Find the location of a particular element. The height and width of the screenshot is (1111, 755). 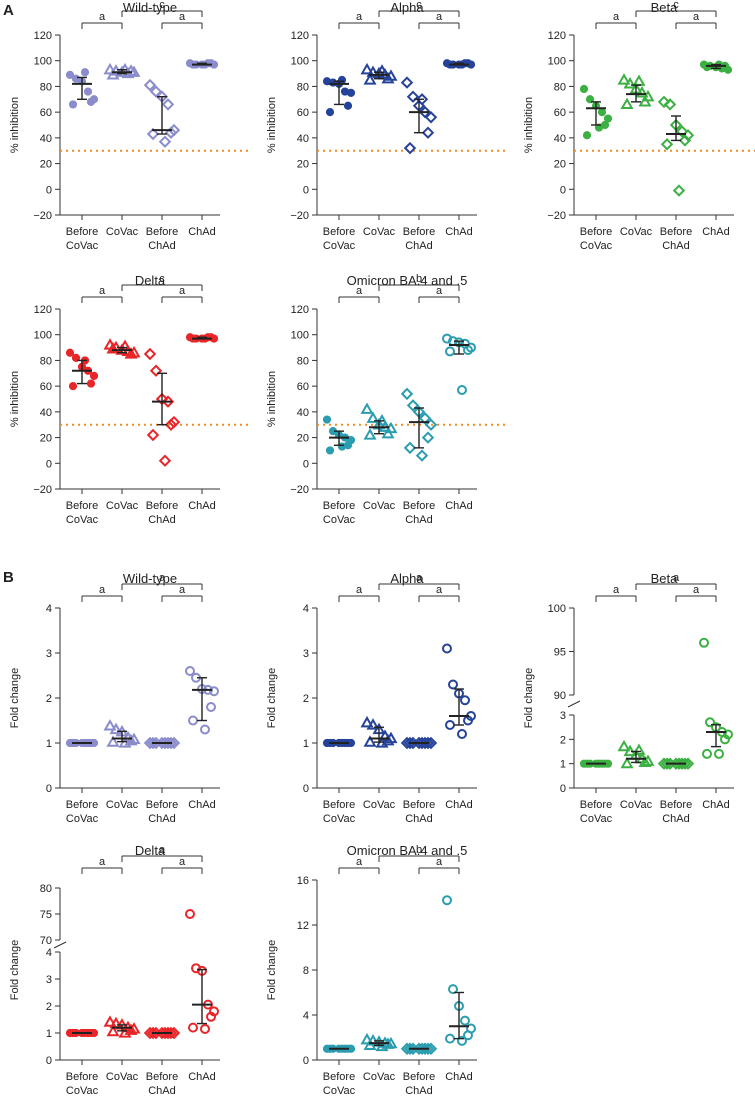

y-tick-label: 20 is located at coordinates (46, 439).